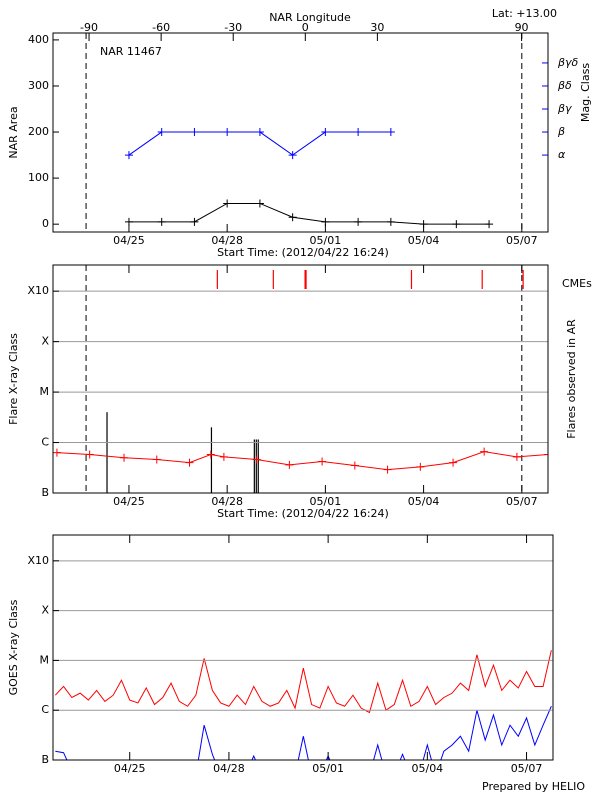 The height and width of the screenshot is (800, 600). I want to click on x2-axis-title: NAR Longitude, so click(310, 17).